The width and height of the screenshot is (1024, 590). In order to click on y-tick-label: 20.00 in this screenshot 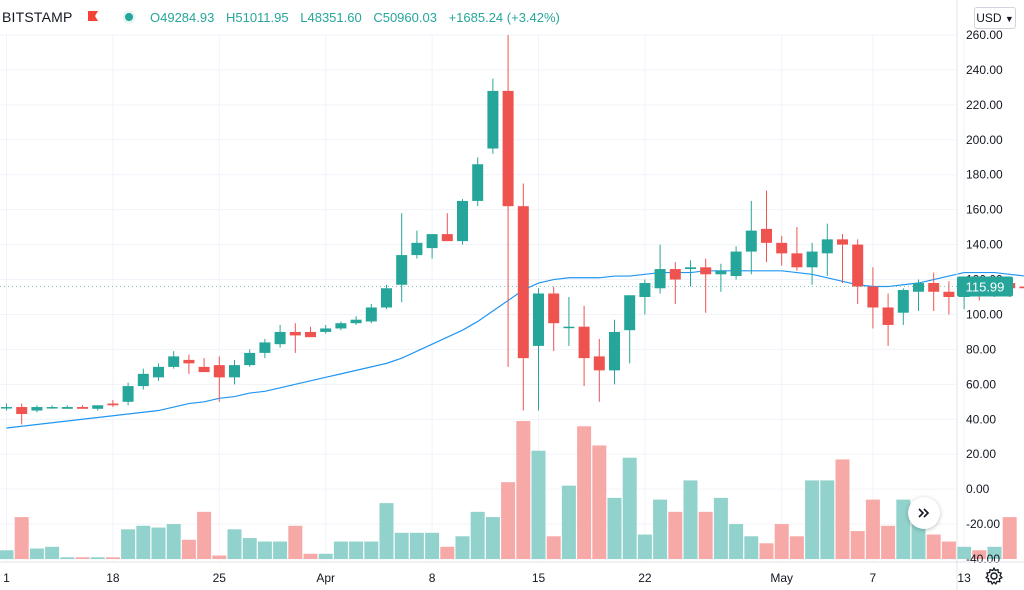, I will do `click(981, 454)`.